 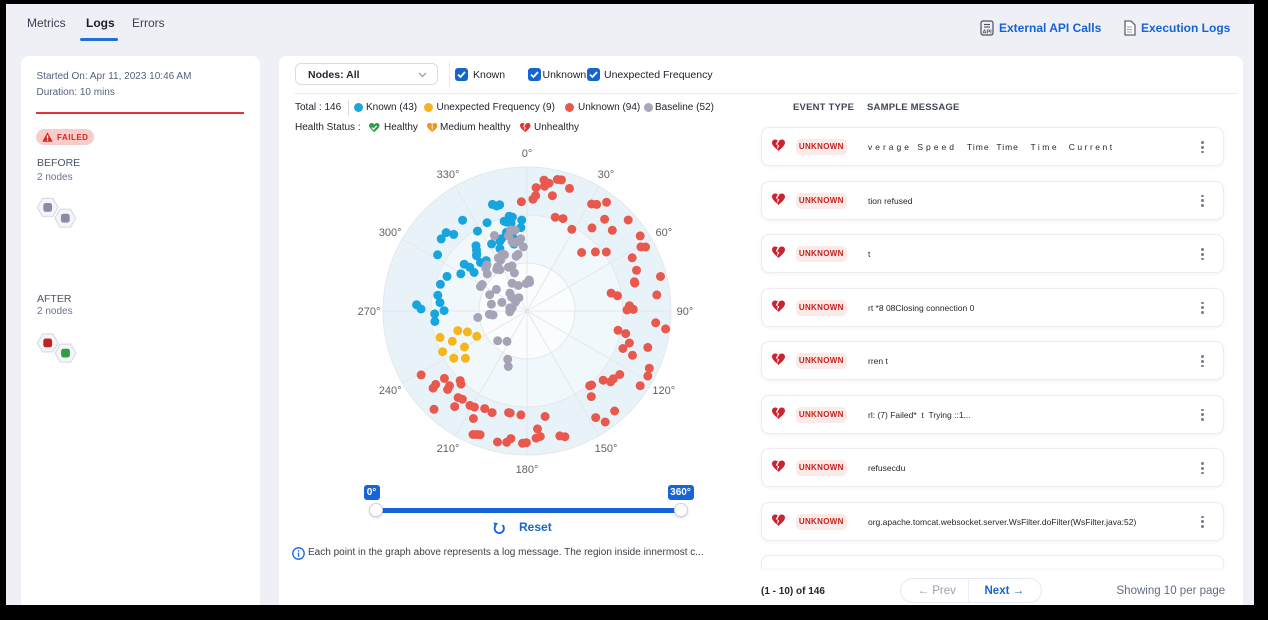 What do you see at coordinates (369, 312) in the screenshot?
I see `svg-text: 270°` at bounding box center [369, 312].